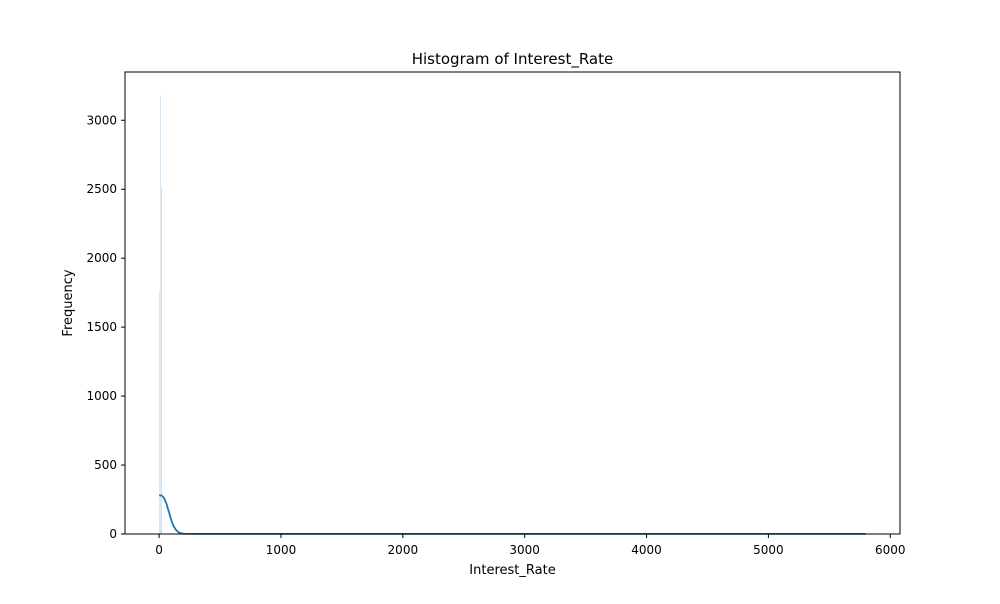  Describe the element at coordinates (890, 550) in the screenshot. I see `x-tick-label: 6000` at that location.